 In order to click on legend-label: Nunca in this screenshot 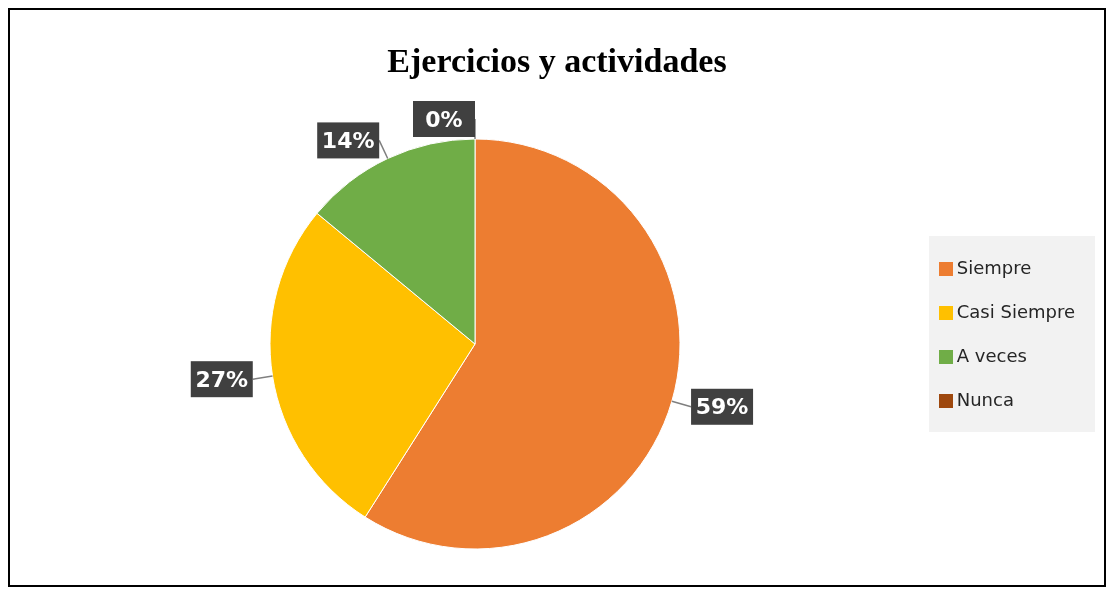, I will do `click(985, 399)`.